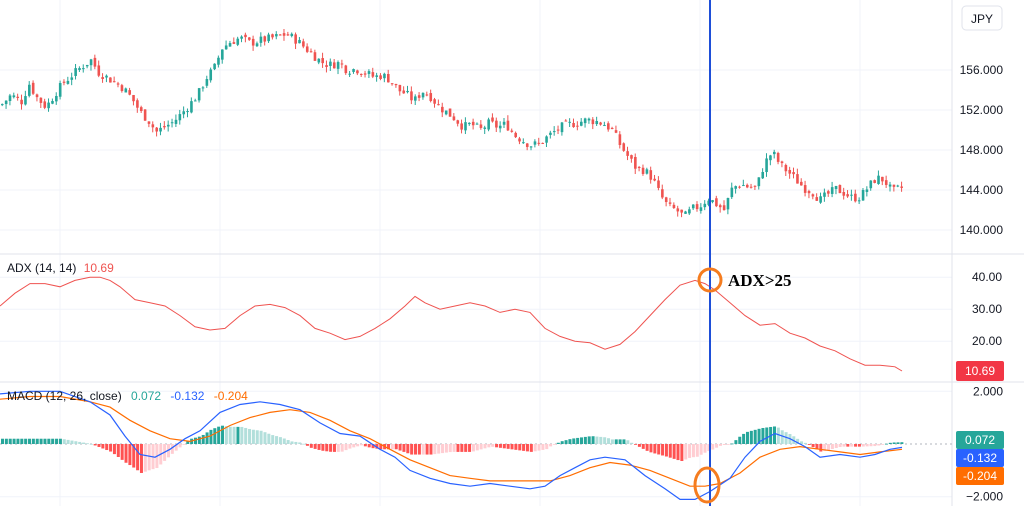 This screenshot has height=506, width=1024. Describe the element at coordinates (980, 325) in the screenshot. I see `adx-axis: 20.00 30.00 40.00 10.69` at that location.